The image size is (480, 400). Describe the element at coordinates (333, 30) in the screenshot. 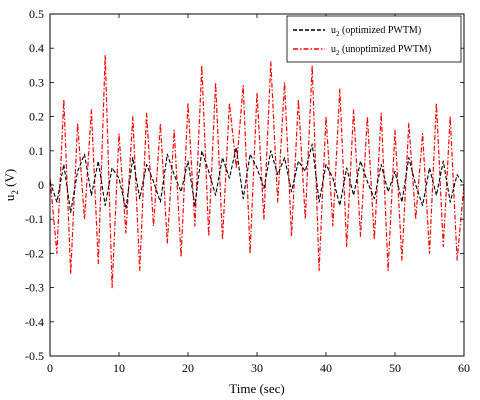

I see `legend-optimized-base: u` at that location.